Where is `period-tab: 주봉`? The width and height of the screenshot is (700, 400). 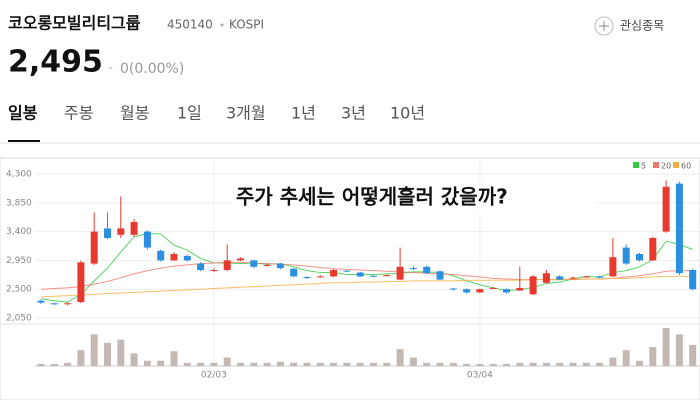
period-tab: 주봉 is located at coordinates (78, 113).